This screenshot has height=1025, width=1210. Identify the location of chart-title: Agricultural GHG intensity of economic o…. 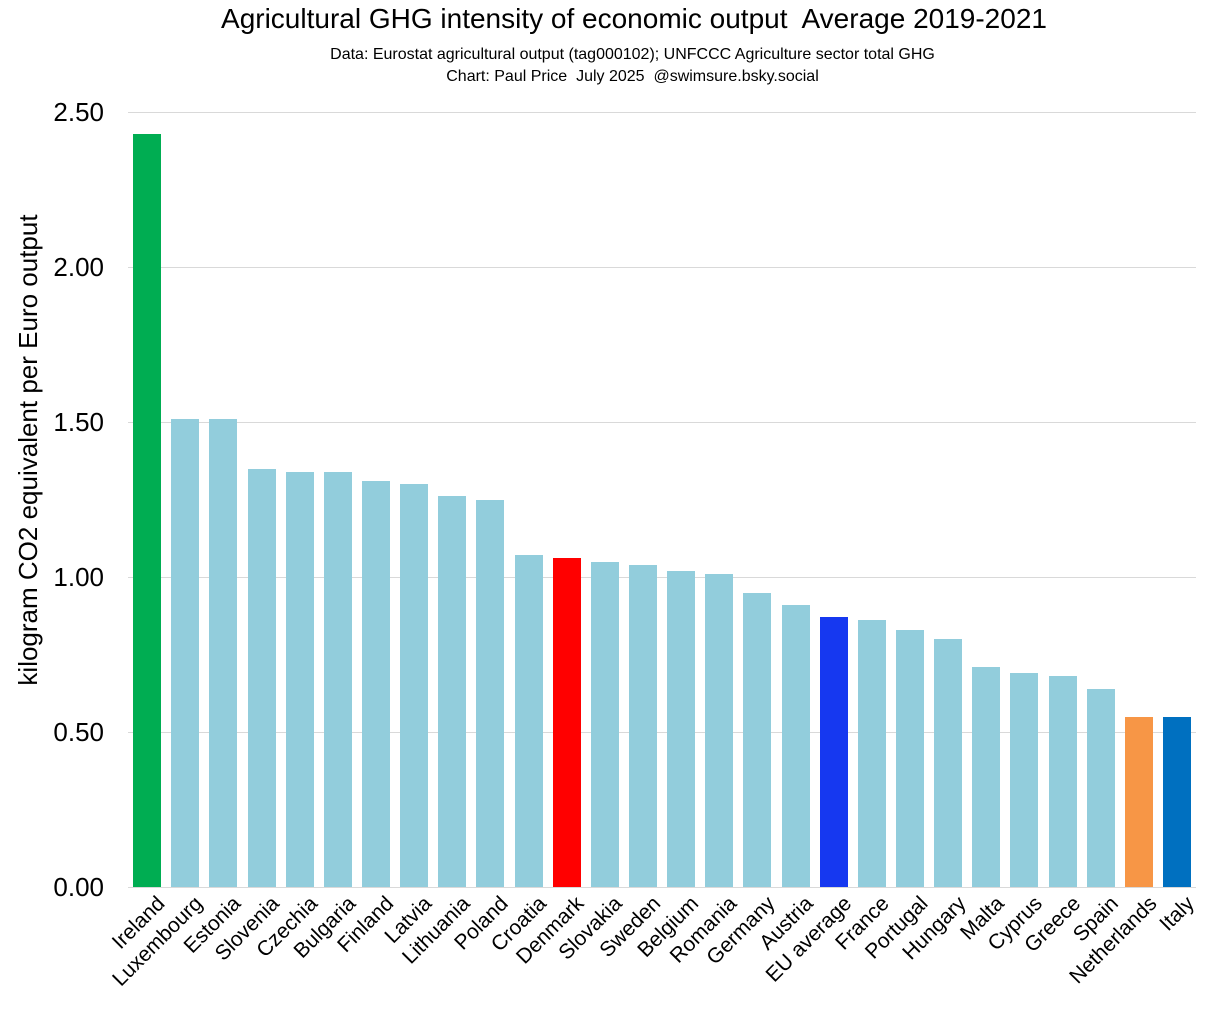
(634, 18).